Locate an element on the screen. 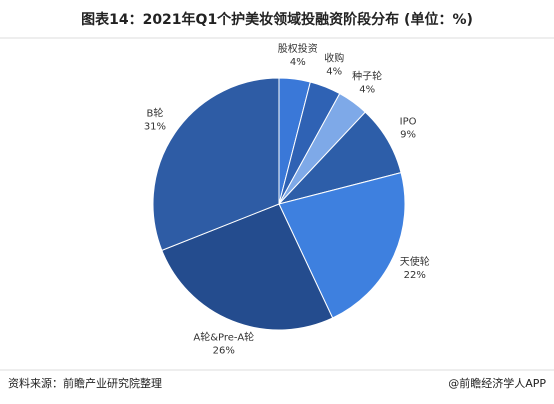  slice-value: 9% is located at coordinates (408, 135).